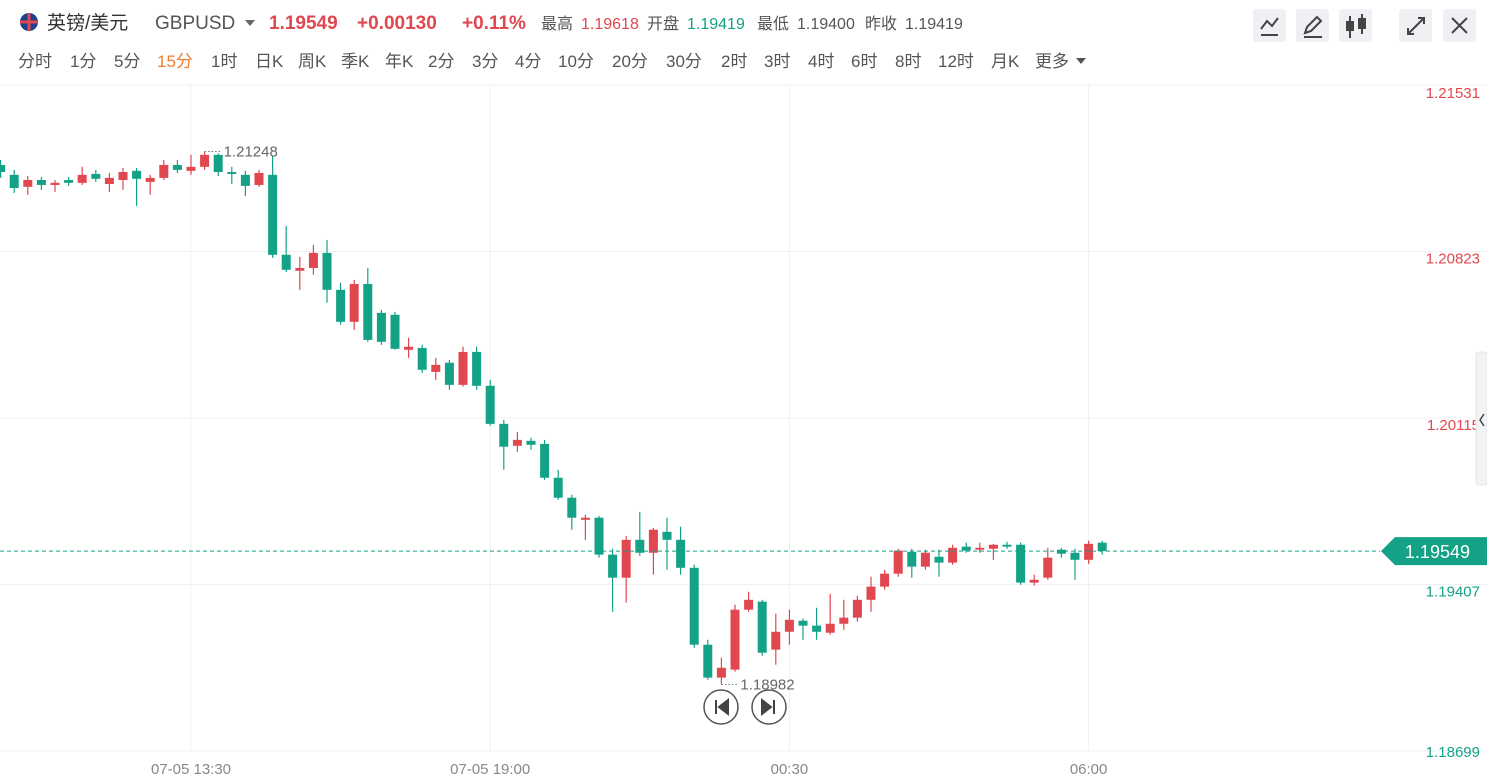 The width and height of the screenshot is (1487, 783). Describe the element at coordinates (1482, 420) in the screenshot. I see `collapse-icon` at that location.